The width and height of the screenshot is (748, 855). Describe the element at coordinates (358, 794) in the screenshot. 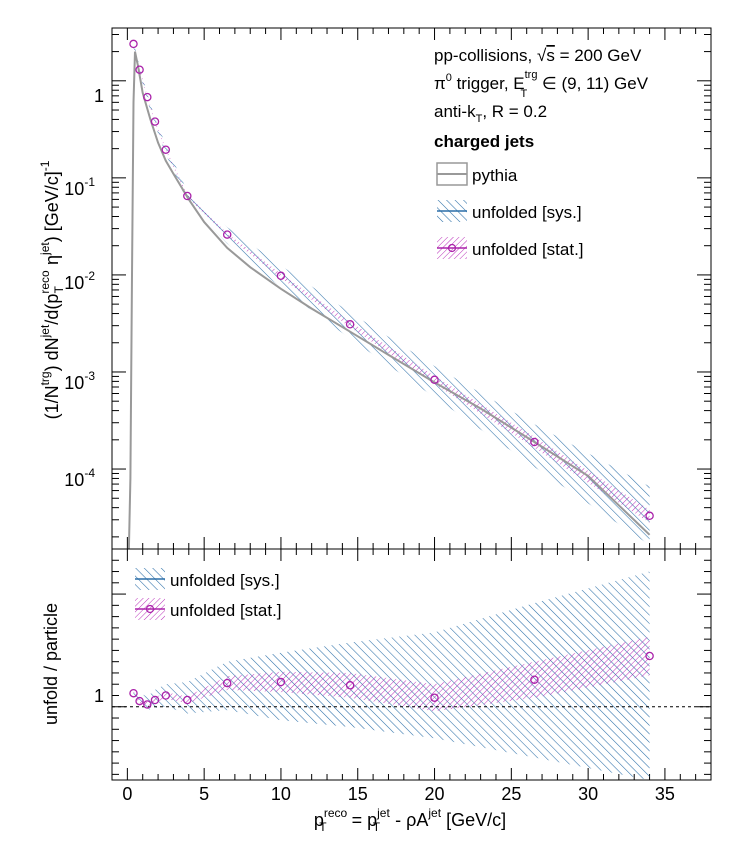

I see `x-tick-label: 15` at that location.